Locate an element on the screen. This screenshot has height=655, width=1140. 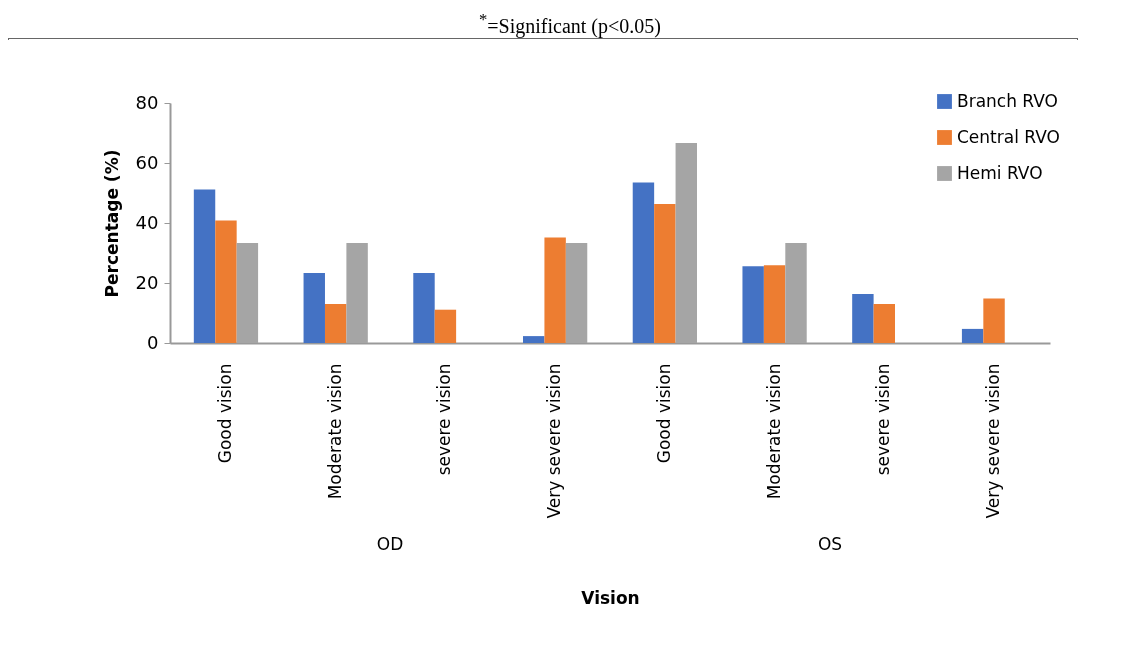
y-tick-label: 60 is located at coordinates (147, 162).